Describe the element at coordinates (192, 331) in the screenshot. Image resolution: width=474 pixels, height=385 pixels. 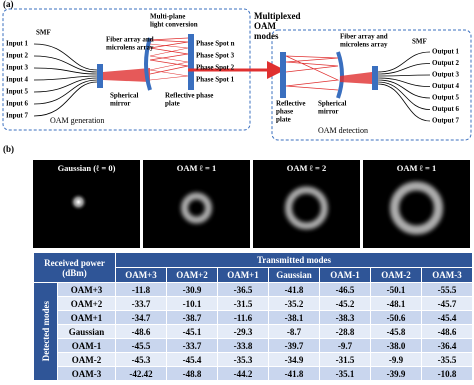
I see `table-cell: -45.1` at that location.